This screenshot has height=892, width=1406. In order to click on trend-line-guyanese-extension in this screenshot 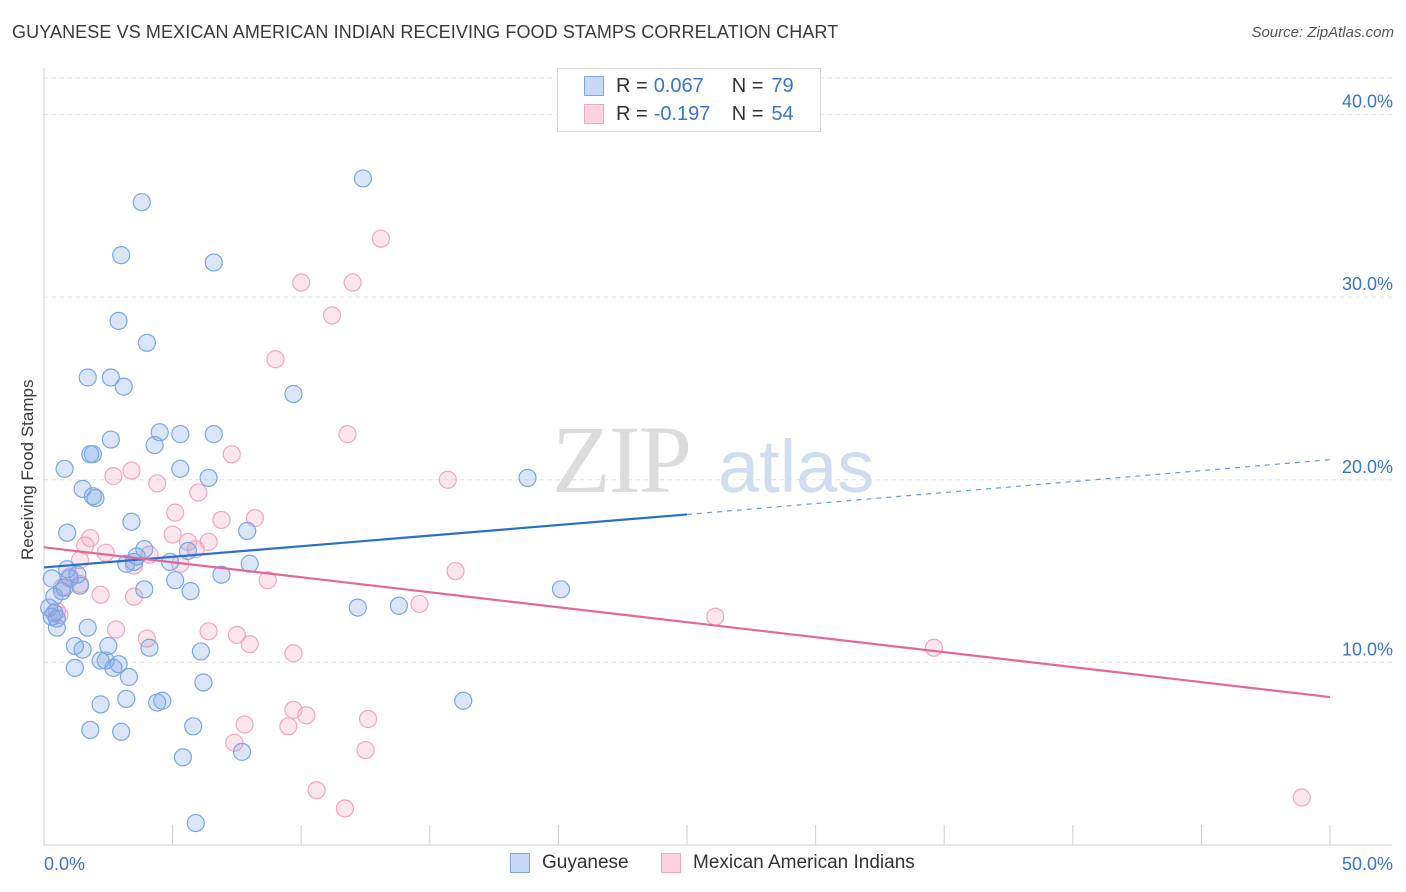, I will do `click(1008, 487)`.